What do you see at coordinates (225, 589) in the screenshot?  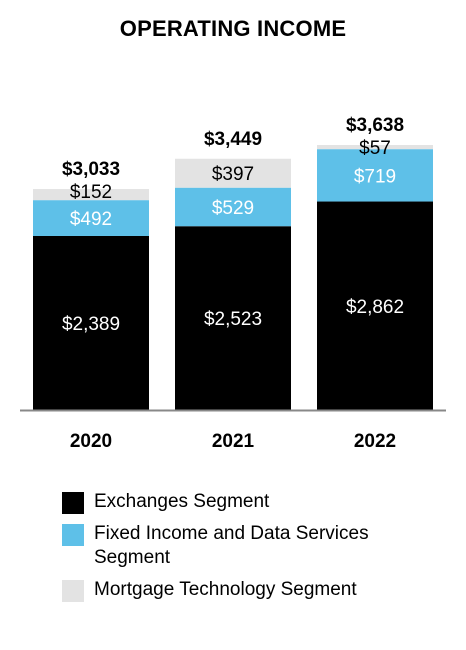 I see `legend-label-mortgage: Mortgage Technology Segment` at bounding box center [225, 589].